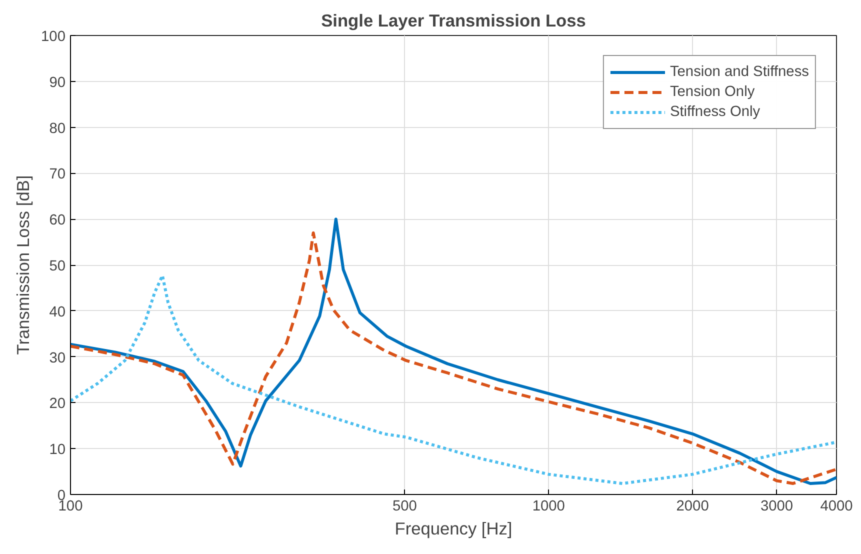 The height and width of the screenshot is (554, 861). What do you see at coordinates (57, 174) in the screenshot?
I see `y-tick-label: 70` at bounding box center [57, 174].